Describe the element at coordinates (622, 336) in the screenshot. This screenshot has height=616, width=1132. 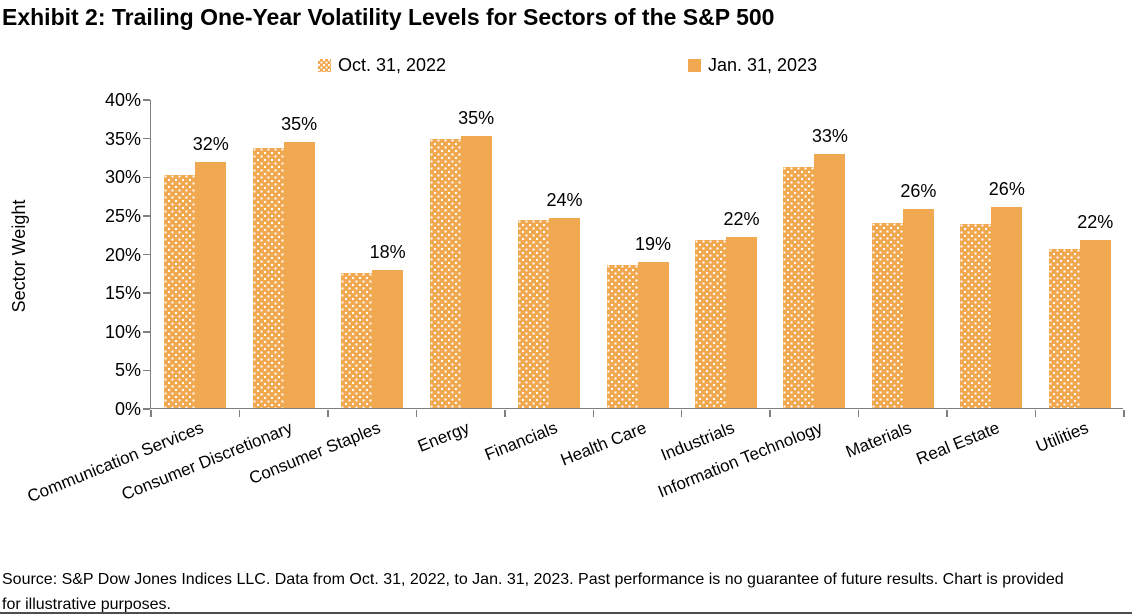
I see `bar-oct-health-care` at that location.